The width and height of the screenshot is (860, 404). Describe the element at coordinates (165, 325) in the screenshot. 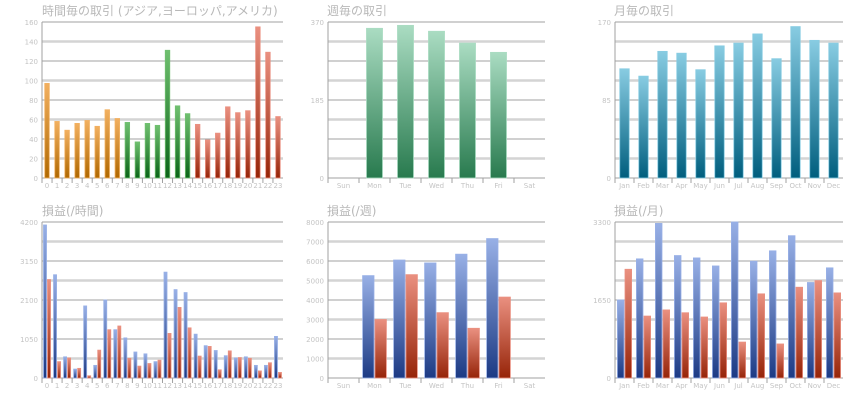

I see `bar-12-s0` at that location.